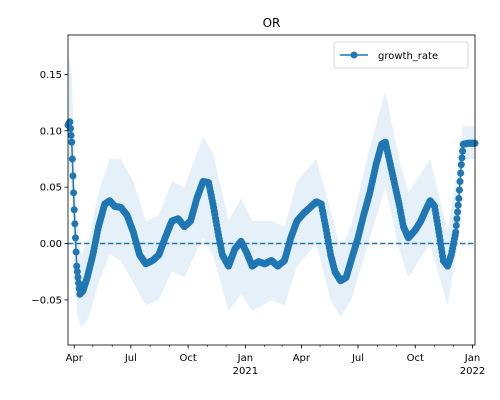  I want to click on legend-label: growth_rate, so click(408, 56).